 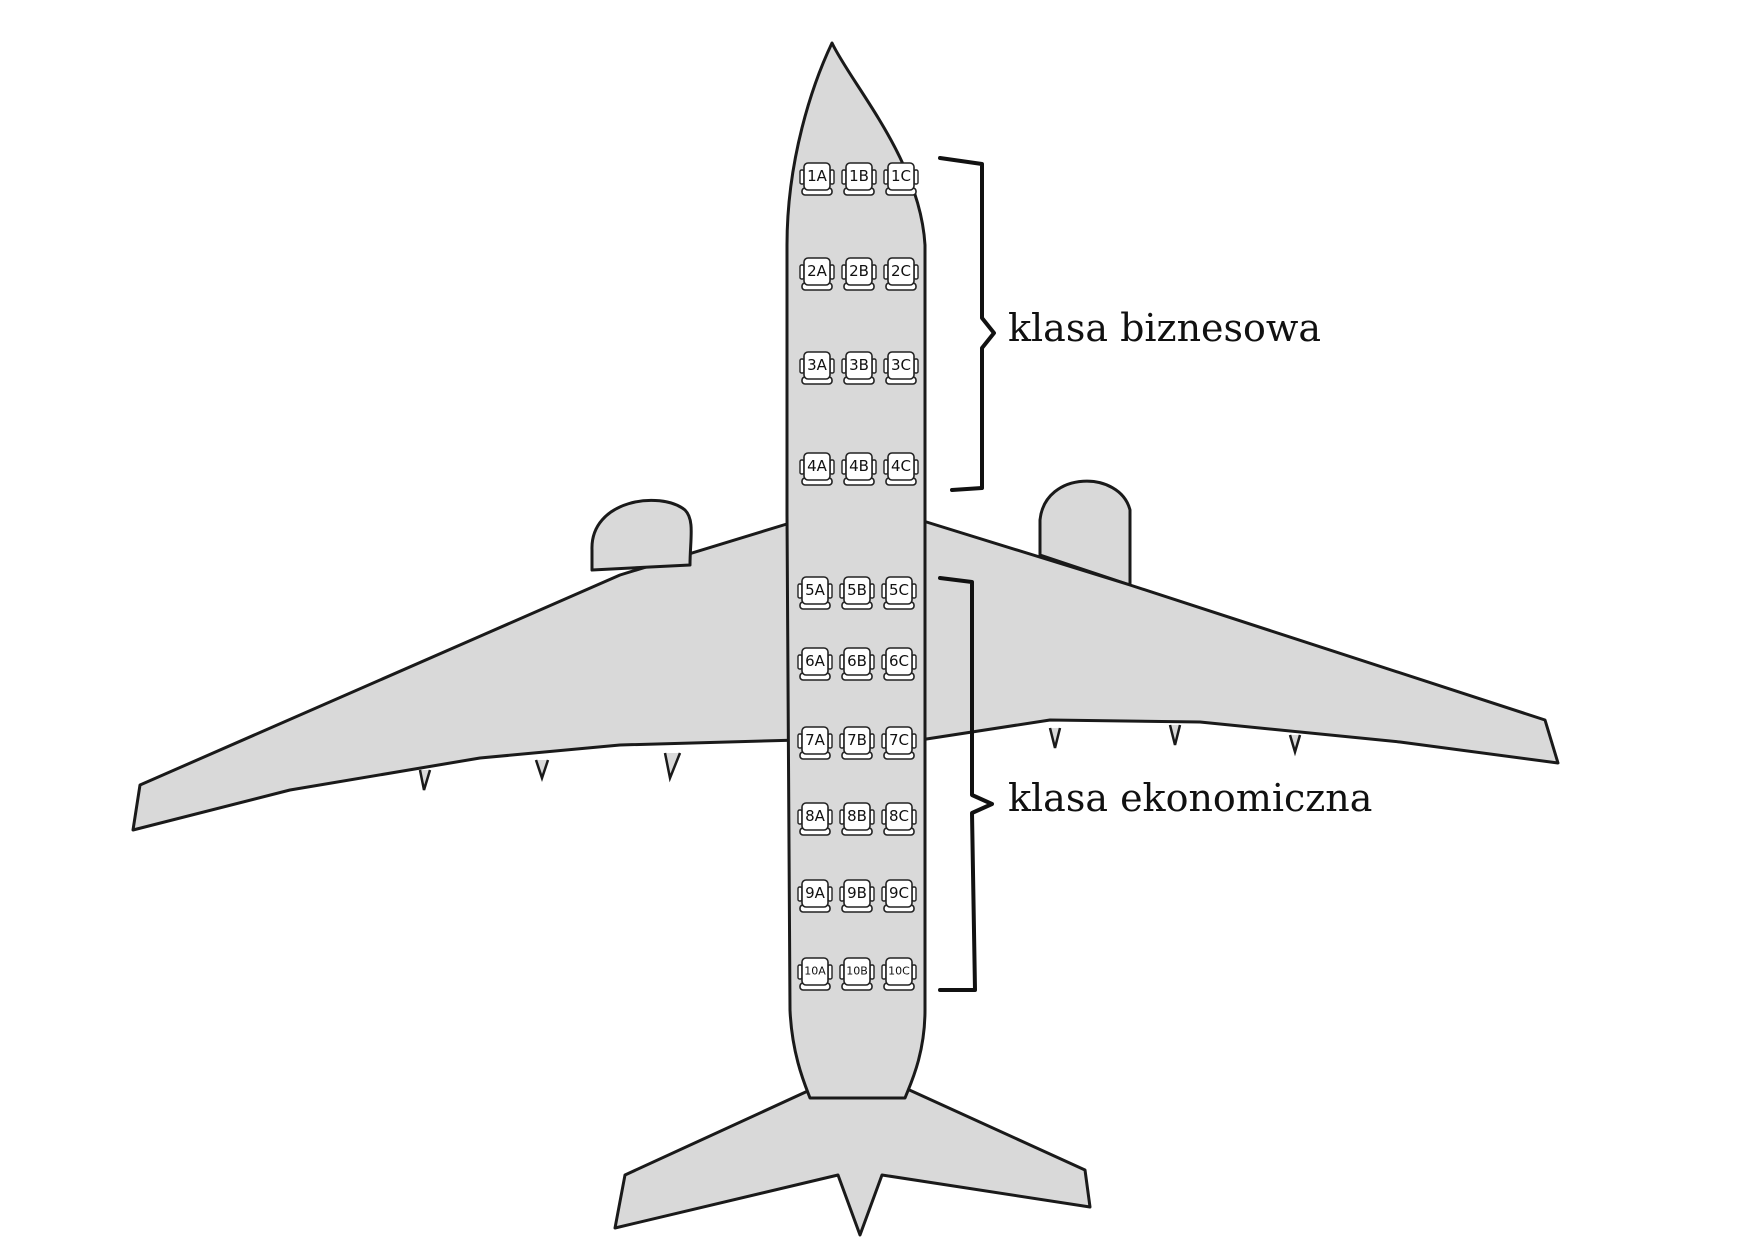 I want to click on seat-label: 2B, so click(x=859, y=271).